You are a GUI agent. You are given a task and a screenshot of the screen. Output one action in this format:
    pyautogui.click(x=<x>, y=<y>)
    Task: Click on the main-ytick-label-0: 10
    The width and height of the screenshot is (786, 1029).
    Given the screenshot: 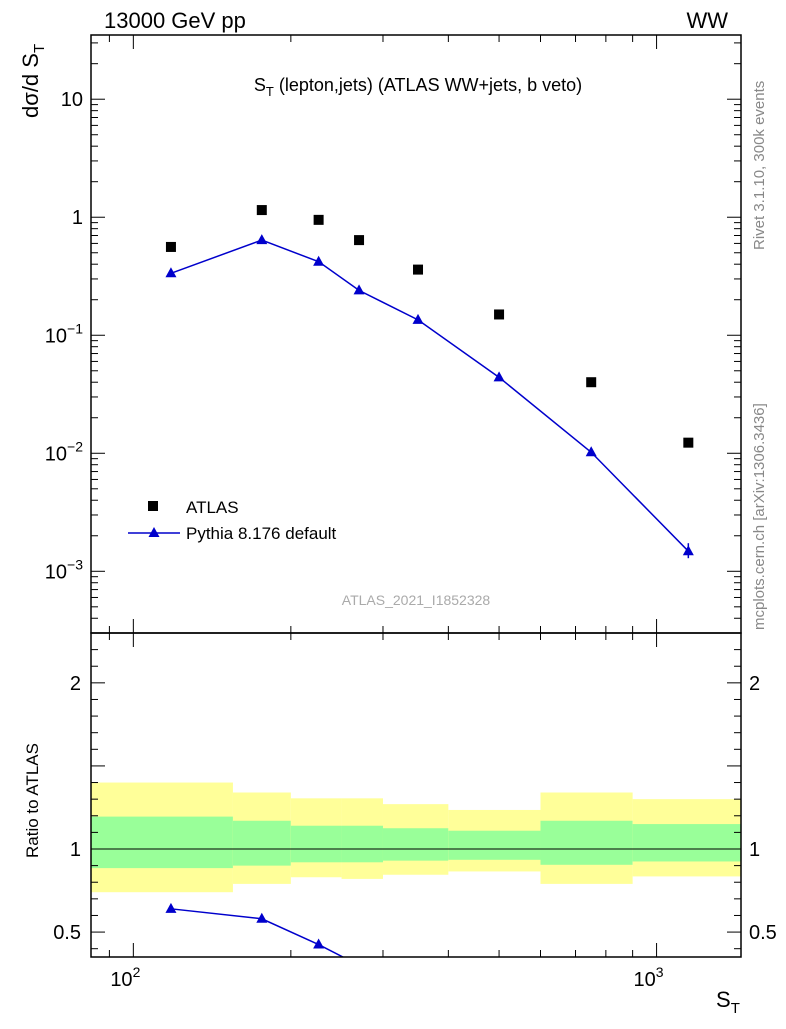 What is the action you would take?
    pyautogui.click(x=72, y=100)
    